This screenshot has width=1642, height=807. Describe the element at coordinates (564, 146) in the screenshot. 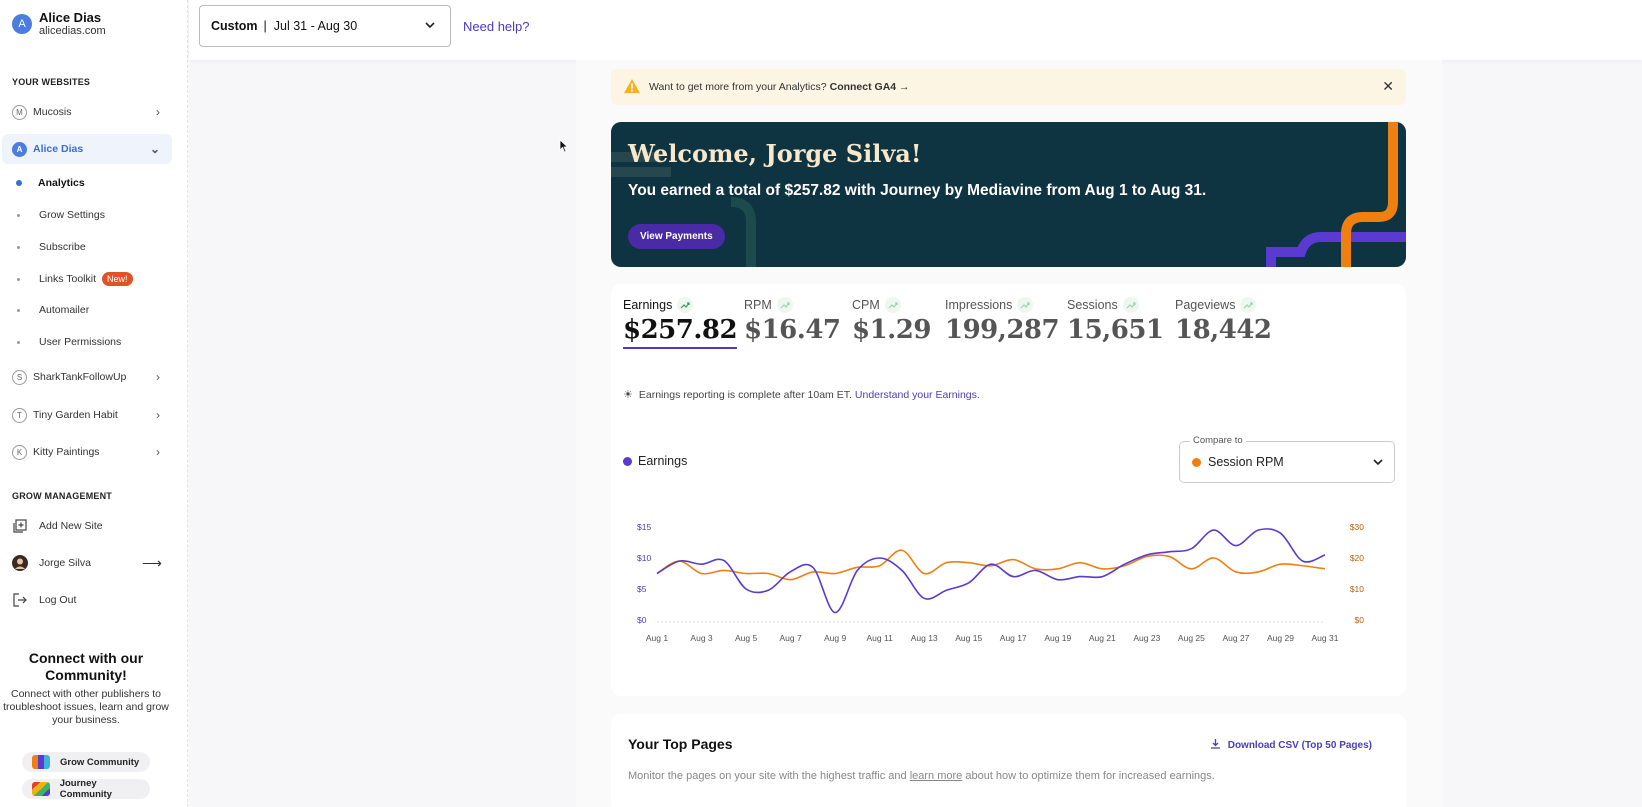

I see `mouse-cursor-icon` at that location.